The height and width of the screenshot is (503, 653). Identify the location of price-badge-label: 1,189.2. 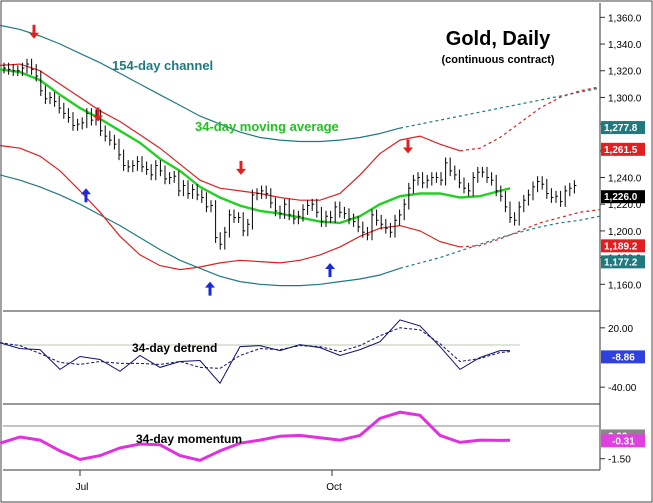
(621, 246).